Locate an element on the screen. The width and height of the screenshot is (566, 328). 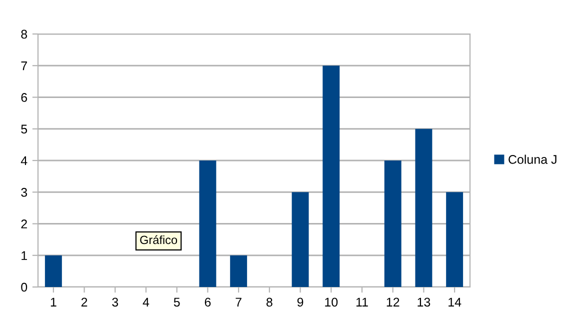
x-tick-label: 9 is located at coordinates (300, 302).